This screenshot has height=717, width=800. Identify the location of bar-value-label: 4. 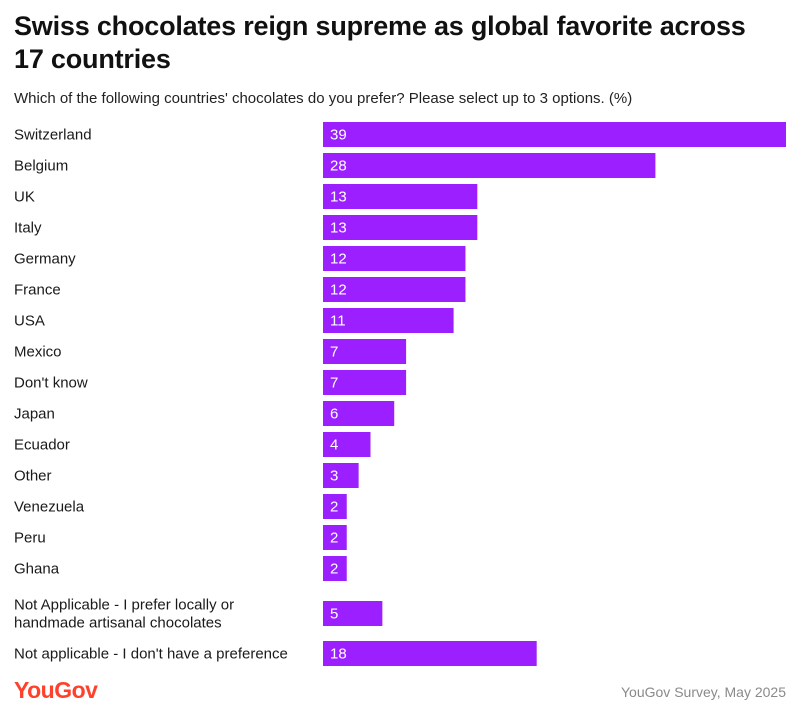
(334, 445).